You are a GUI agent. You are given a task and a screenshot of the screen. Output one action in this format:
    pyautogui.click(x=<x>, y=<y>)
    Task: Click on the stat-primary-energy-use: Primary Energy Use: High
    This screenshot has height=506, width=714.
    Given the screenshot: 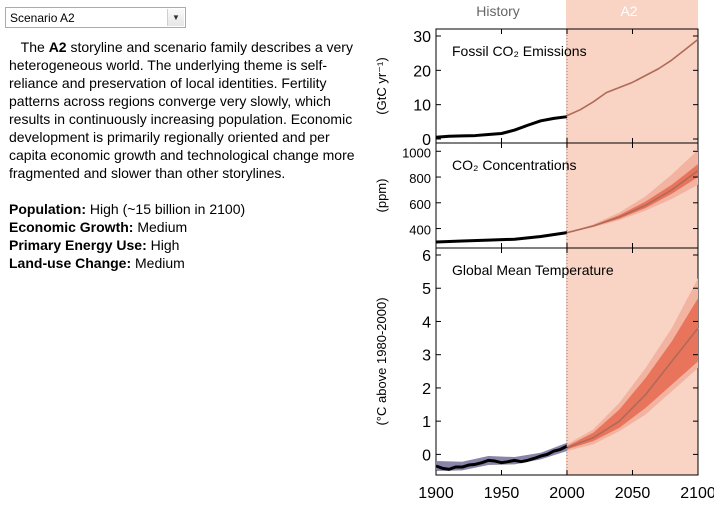 What is the action you would take?
    pyautogui.click(x=127, y=245)
    